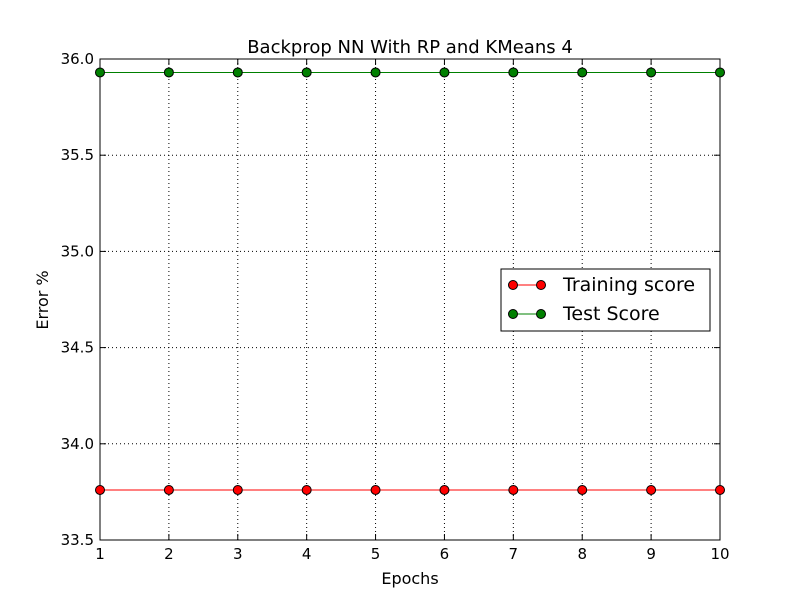 The width and height of the screenshot is (800, 600). I want to click on x-tick-label: 10, so click(719, 554).